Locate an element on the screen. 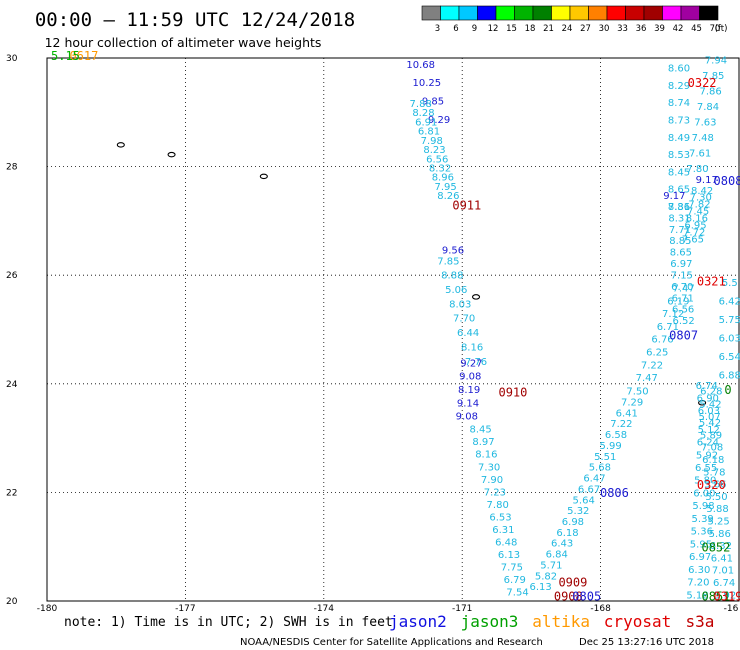 This screenshot has height=650, width=740. wave-height-label: 8.19 is located at coordinates (469, 390).